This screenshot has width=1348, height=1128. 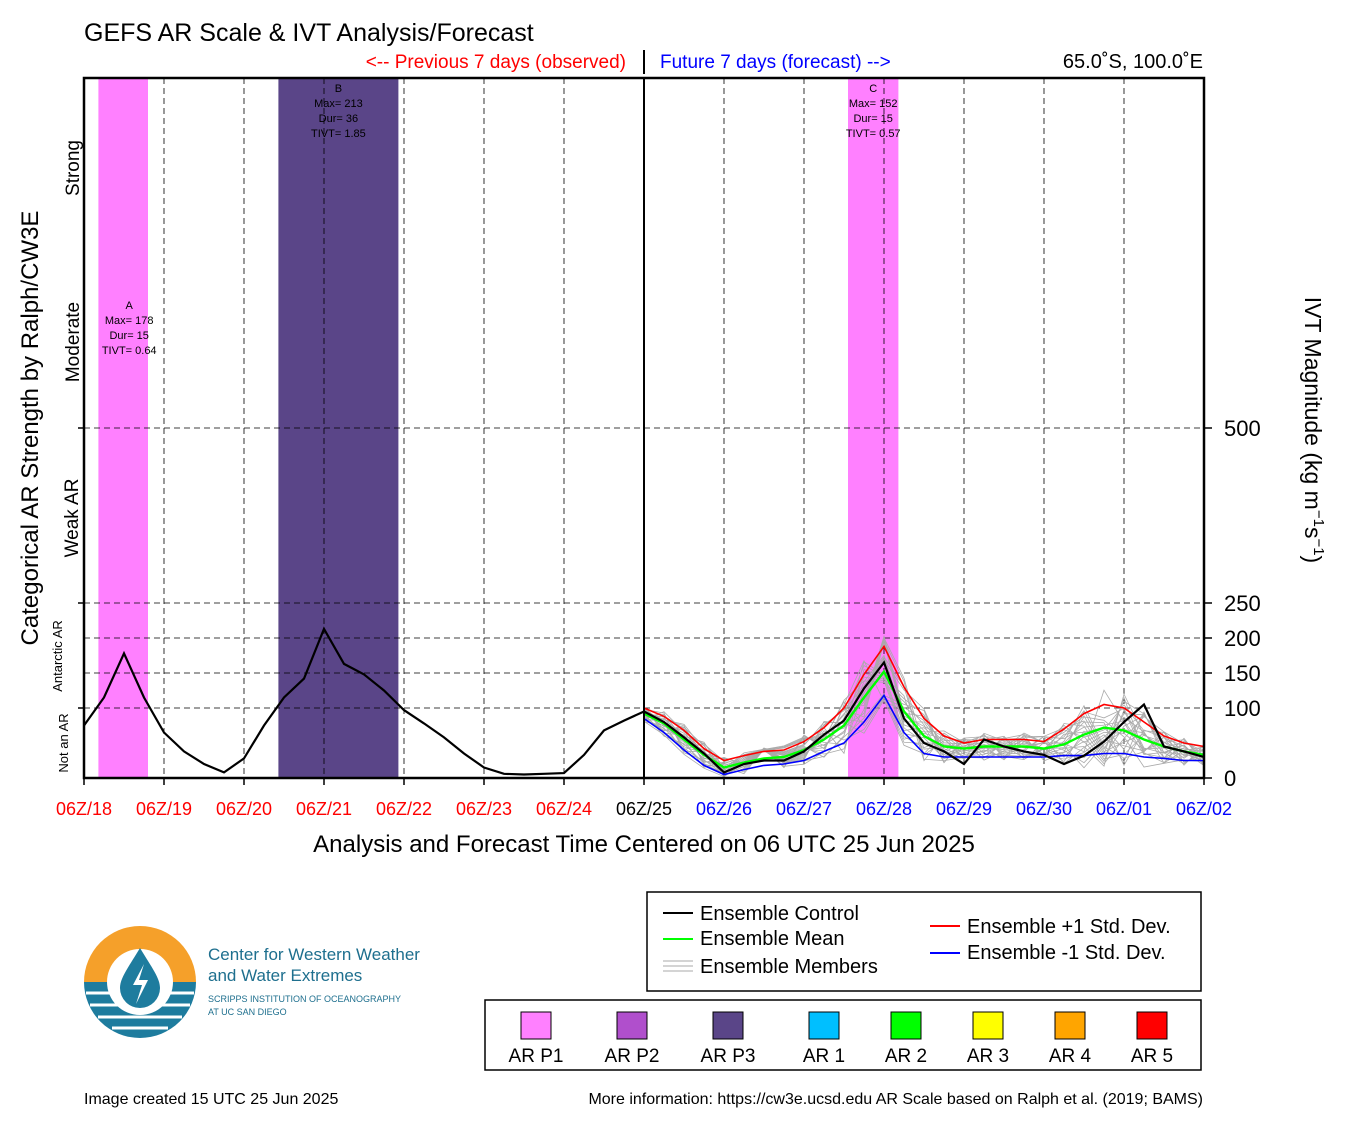 I want to click on scale-swatch-ar5, so click(x=1152, y=1025).